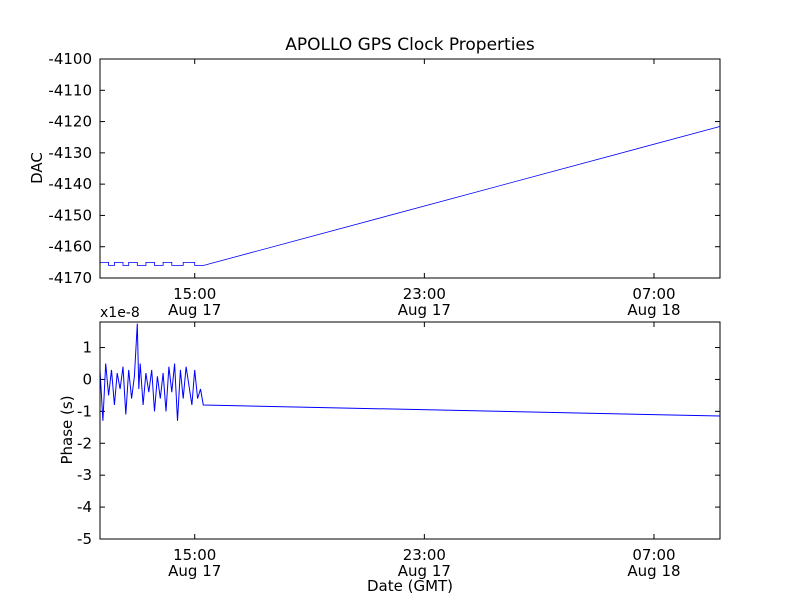 The width and height of the screenshot is (800, 600). I want to click on phase-xtick-date-label-0: Aug 17, so click(194, 571).